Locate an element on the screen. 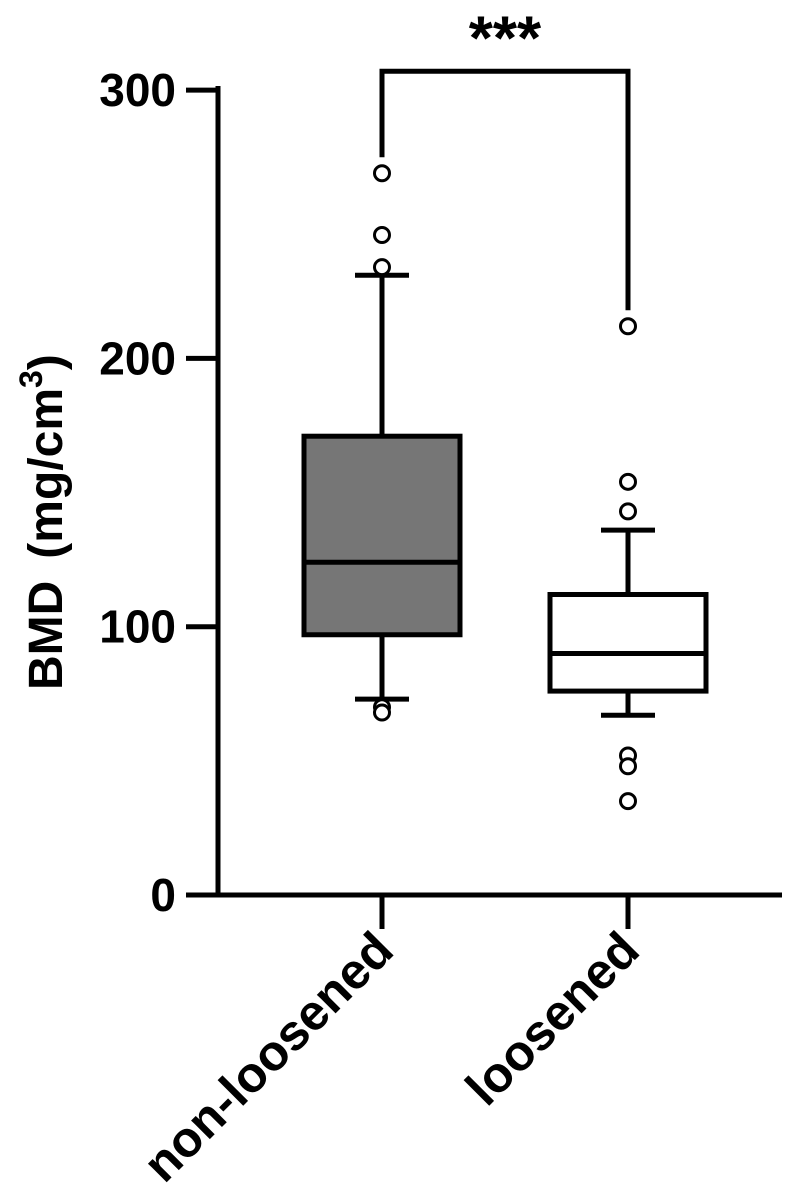  x-tick-label-non-loosened: non-loosened is located at coordinates (267, 1056).